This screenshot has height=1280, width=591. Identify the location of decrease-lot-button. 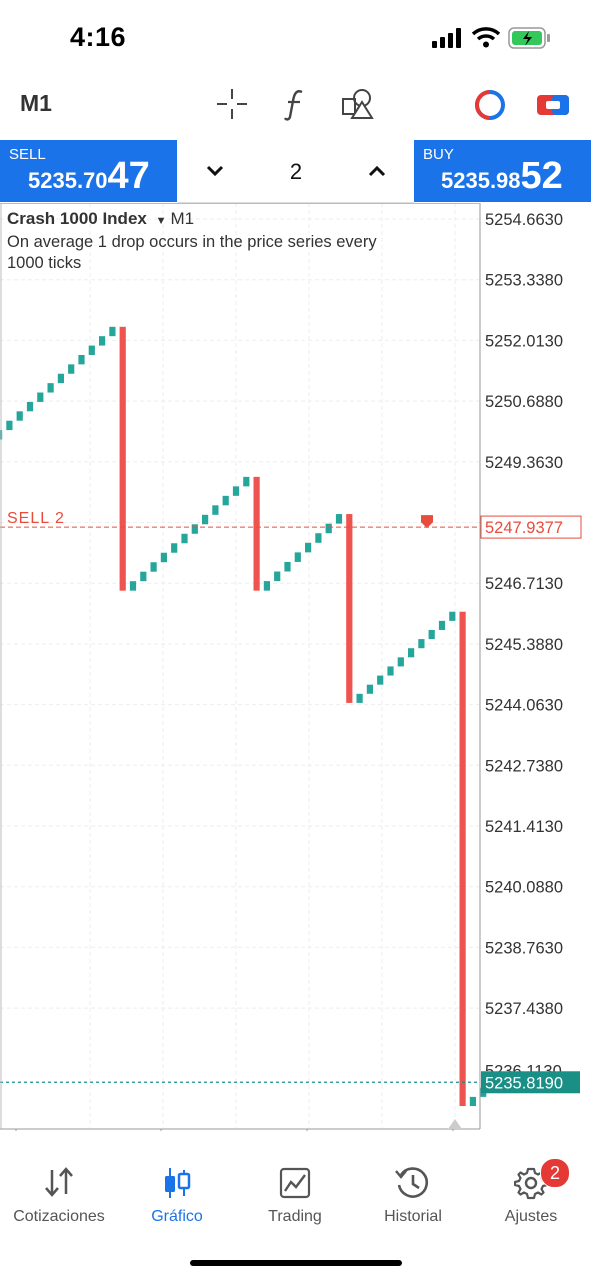
(215, 171).